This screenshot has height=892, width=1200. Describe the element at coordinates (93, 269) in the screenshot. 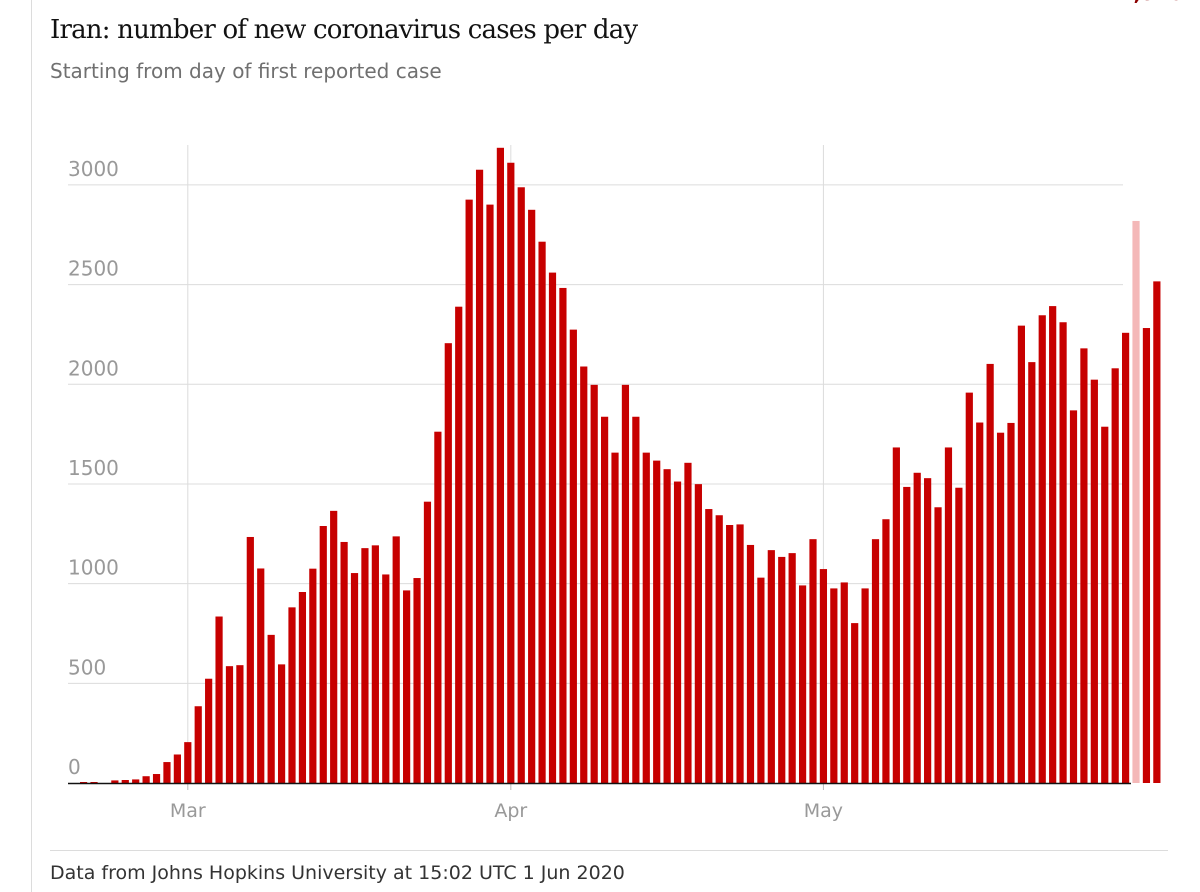

I see `y-tick-label: 2500` at that location.